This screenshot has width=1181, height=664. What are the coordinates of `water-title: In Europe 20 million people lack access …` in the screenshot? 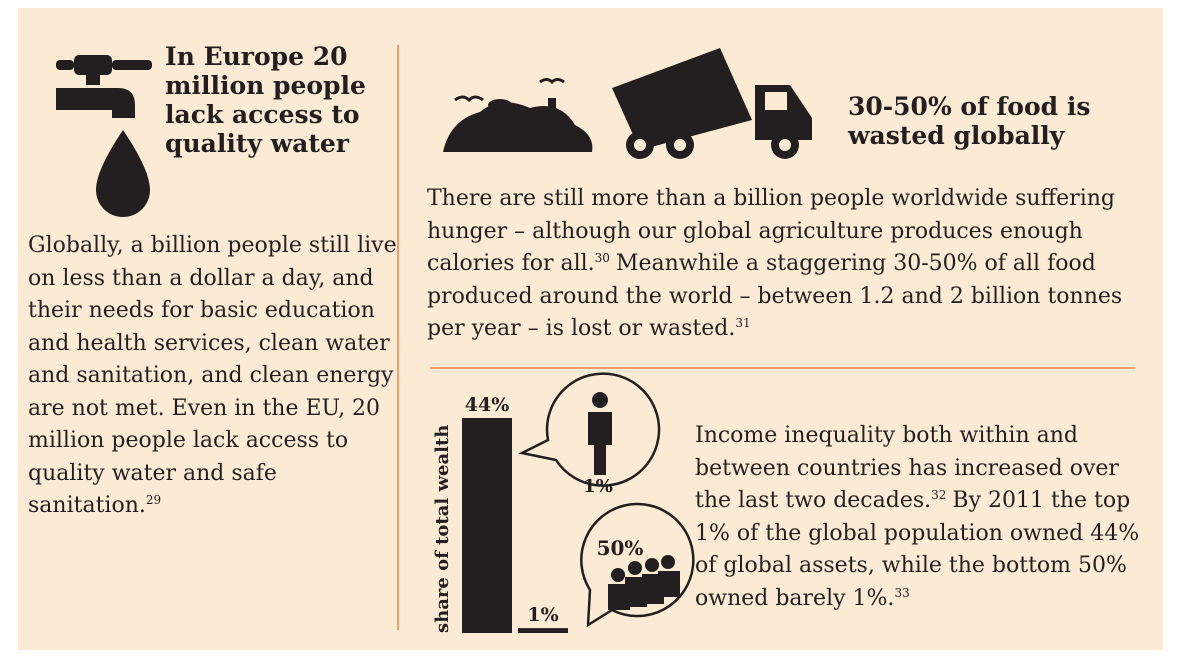 It's located at (265, 100).